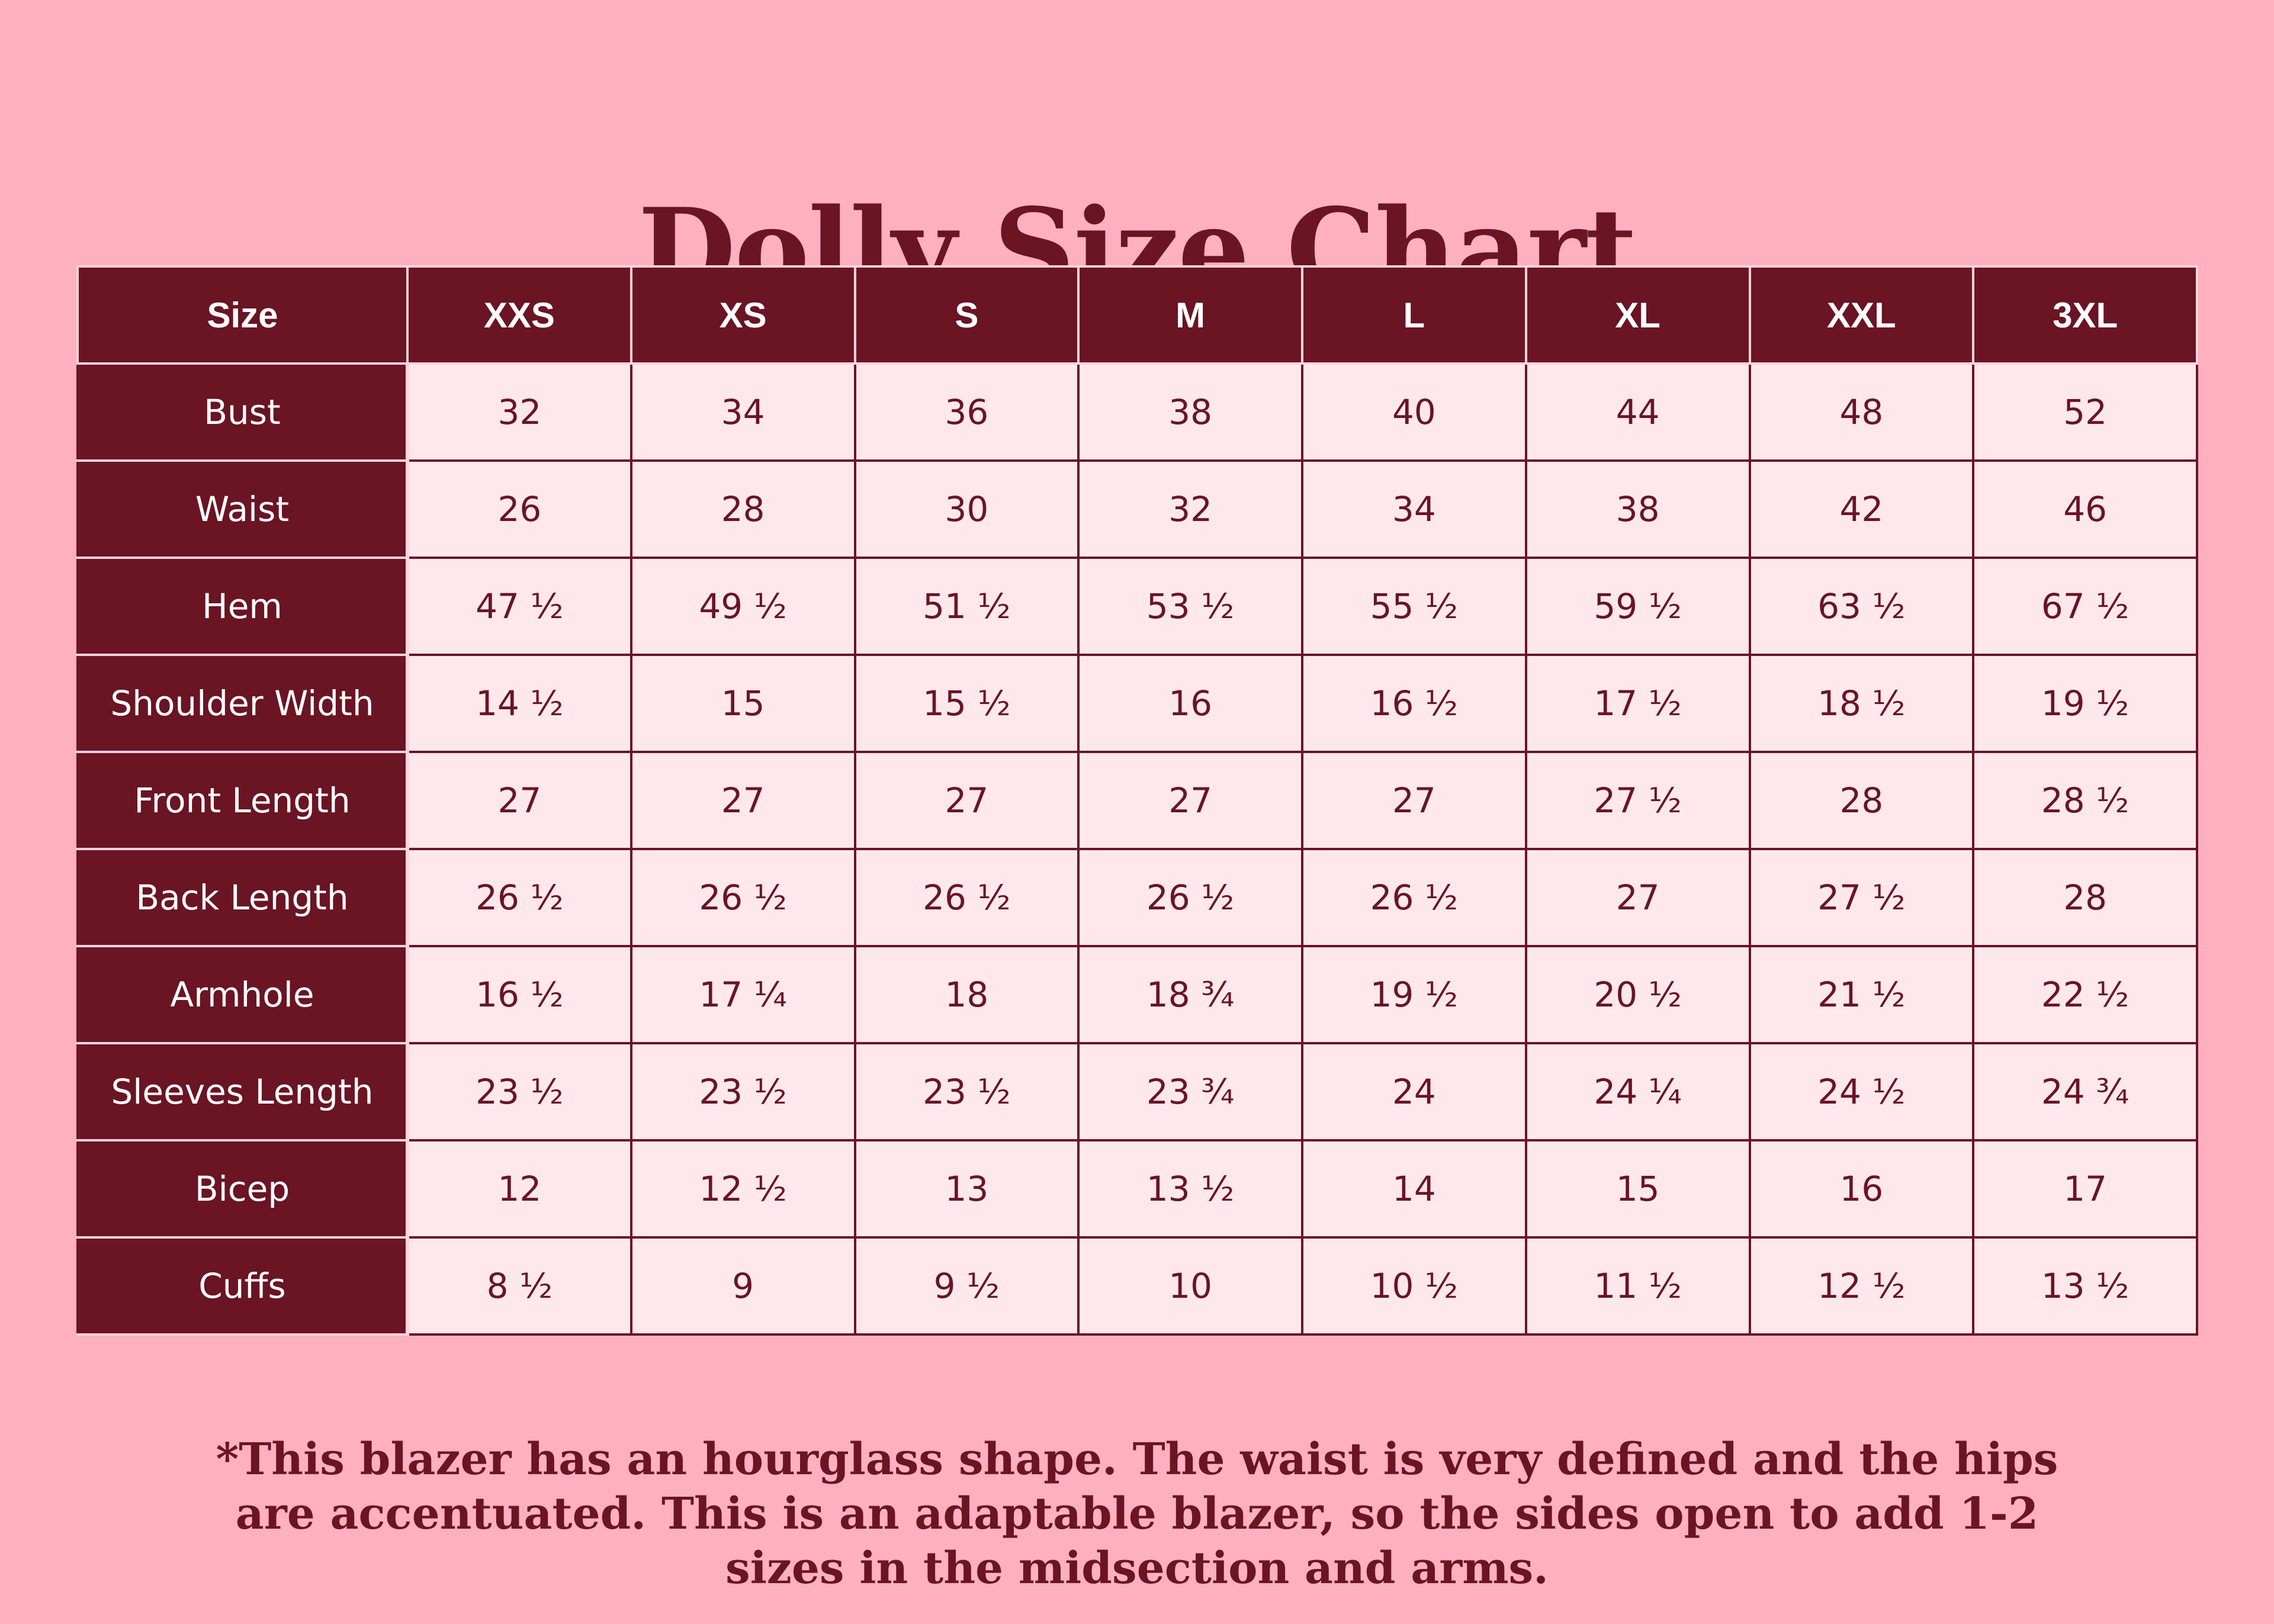 The height and width of the screenshot is (1624, 2274). Describe the element at coordinates (1414, 994) in the screenshot. I see `table-cell: 19 ½` at that location.